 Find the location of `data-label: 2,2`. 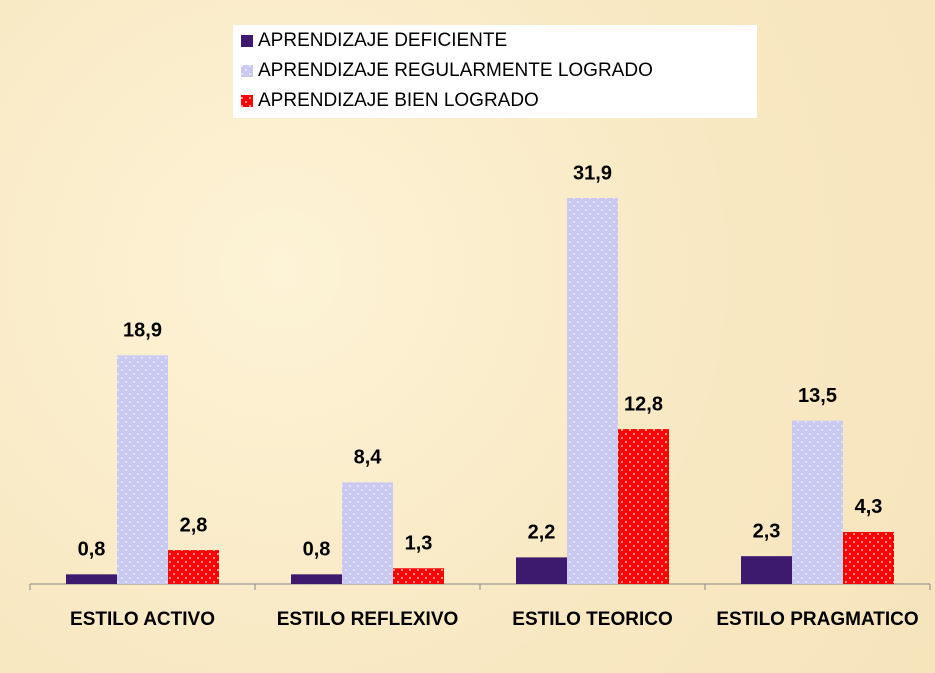

data-label: 2,2 is located at coordinates (542, 533).